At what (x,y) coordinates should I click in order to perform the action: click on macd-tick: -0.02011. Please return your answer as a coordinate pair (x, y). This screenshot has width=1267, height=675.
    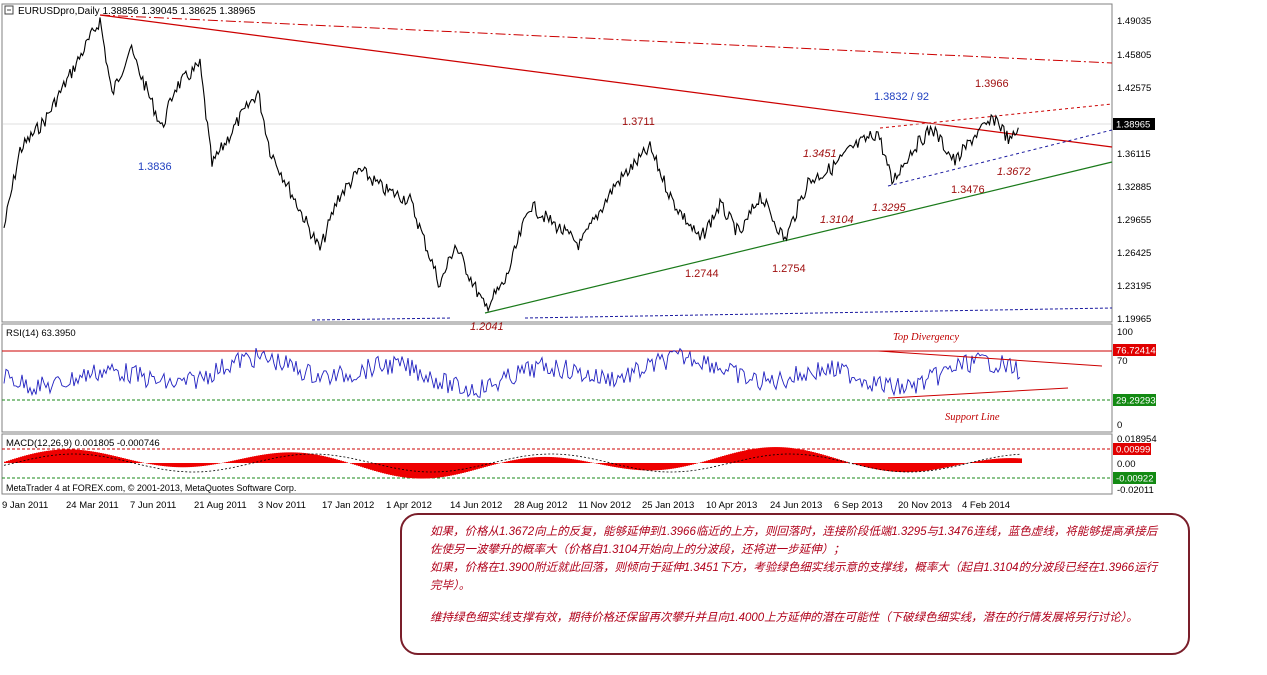
    Looking at the image, I should click on (1135, 490).